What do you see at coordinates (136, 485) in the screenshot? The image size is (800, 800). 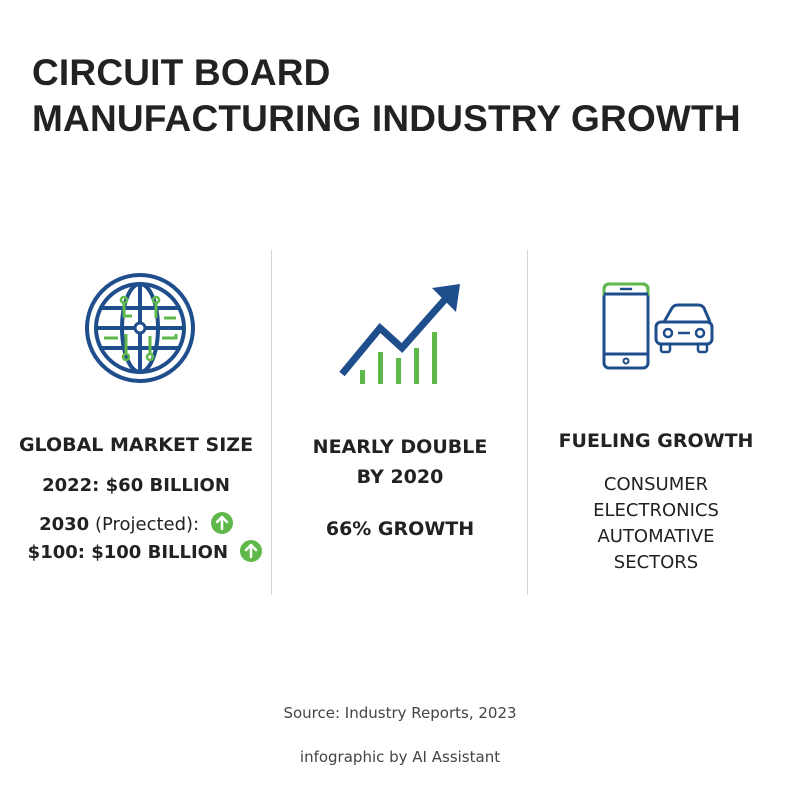 I see `market-size-2022: 2022: $60 BILLION` at bounding box center [136, 485].